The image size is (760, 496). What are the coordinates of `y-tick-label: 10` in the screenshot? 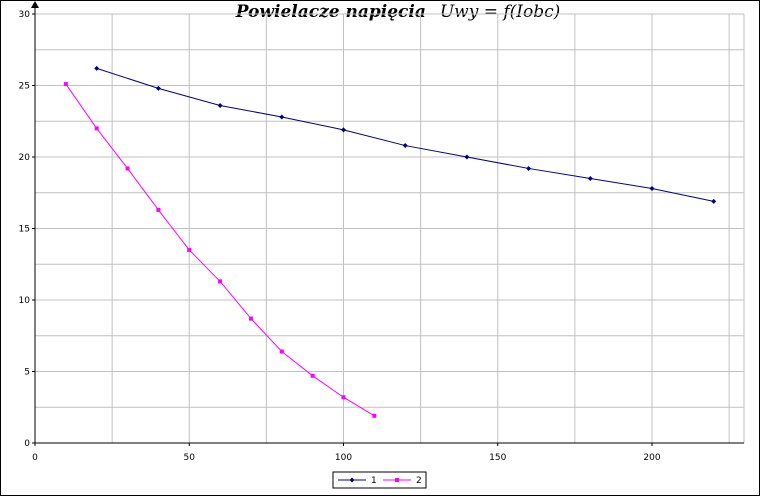 It's located at (25, 301).